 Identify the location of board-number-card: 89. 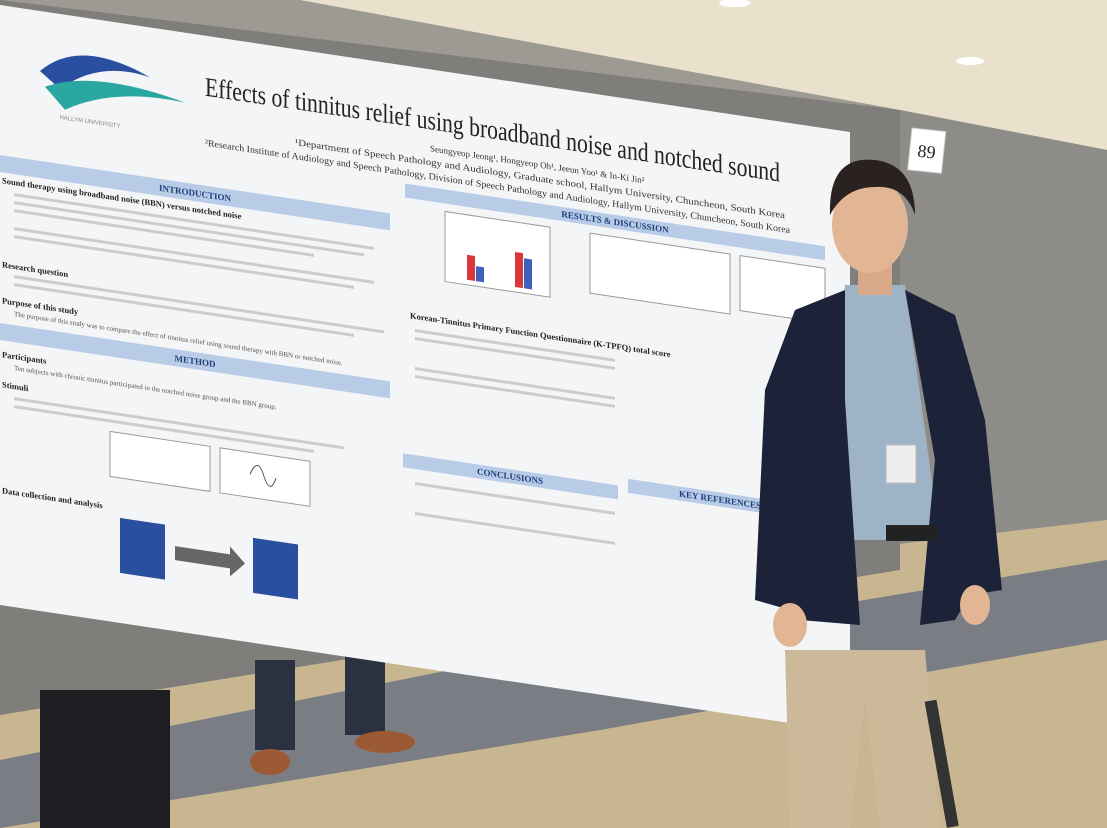
(927, 150).